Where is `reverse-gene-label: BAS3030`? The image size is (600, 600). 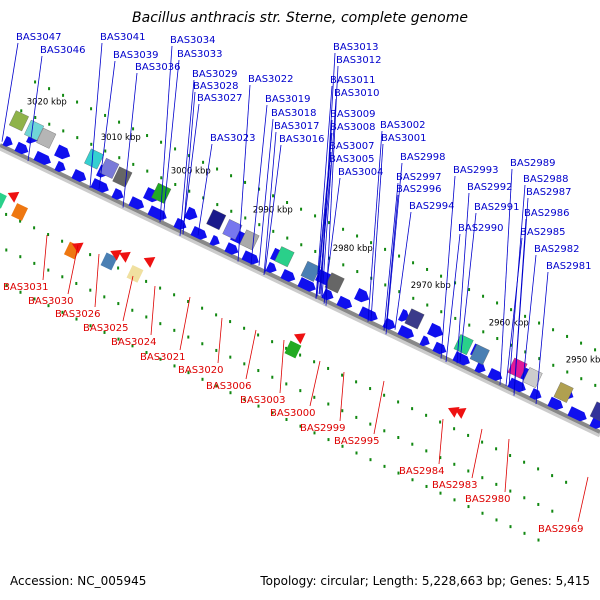 reverse-gene-label: BAS3030 is located at coordinates (51, 301).